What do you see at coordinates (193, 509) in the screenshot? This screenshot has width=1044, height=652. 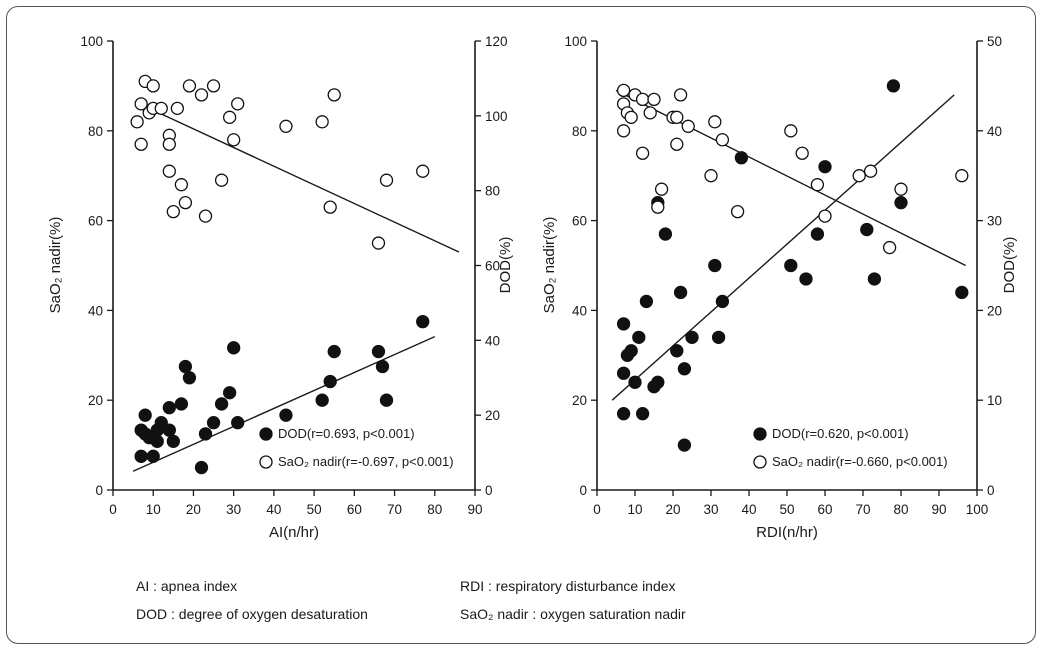 I see `ai-x-tick-label: 20` at bounding box center [193, 509].